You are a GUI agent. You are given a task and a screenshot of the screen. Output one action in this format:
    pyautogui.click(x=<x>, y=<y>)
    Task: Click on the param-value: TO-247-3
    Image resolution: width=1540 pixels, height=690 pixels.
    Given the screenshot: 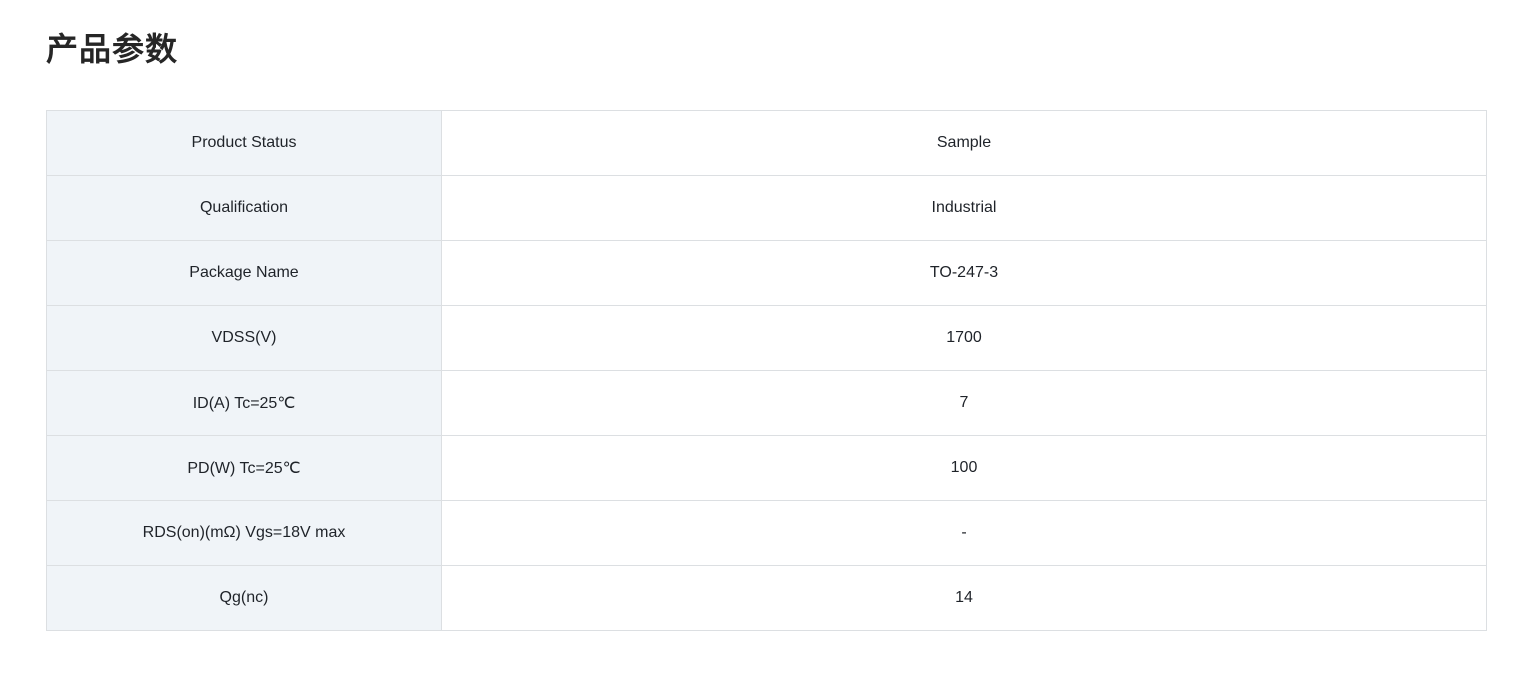 What is the action you would take?
    pyautogui.click(x=964, y=273)
    